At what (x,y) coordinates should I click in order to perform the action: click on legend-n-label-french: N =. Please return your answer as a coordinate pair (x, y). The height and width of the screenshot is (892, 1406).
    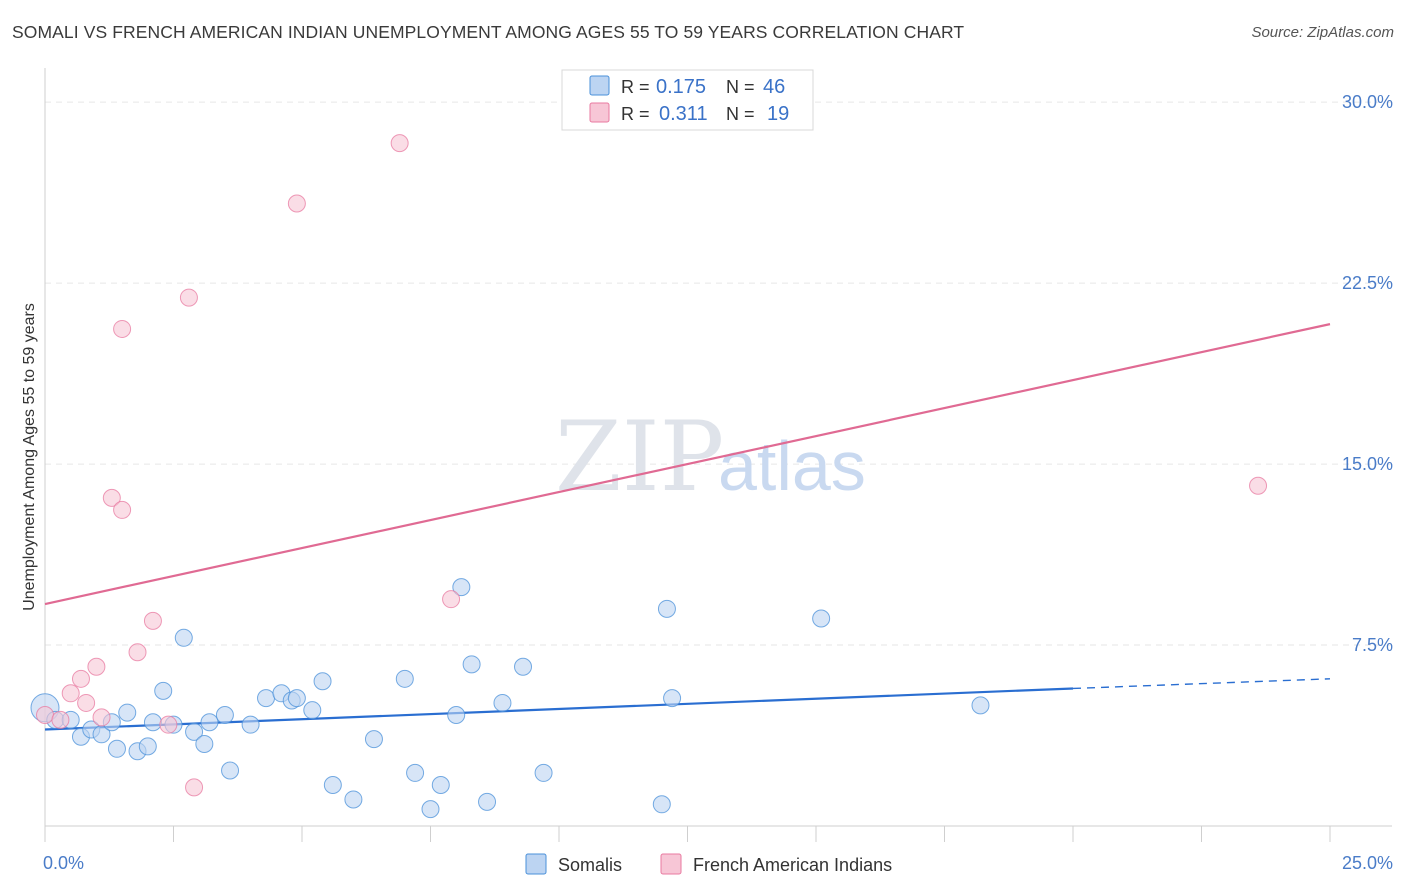
    Looking at the image, I should click on (740, 114).